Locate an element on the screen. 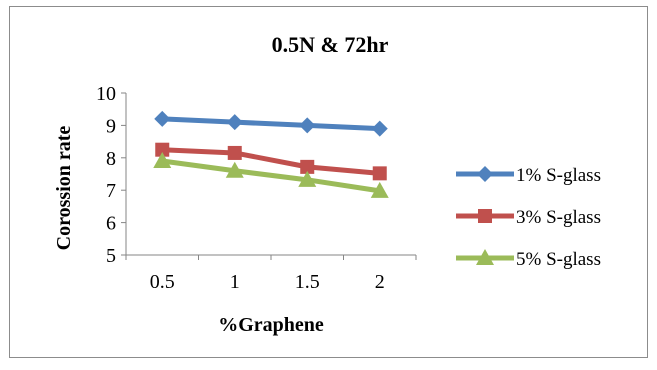 Image resolution: width=657 pixels, height=370 pixels. x-tick-label: 1 is located at coordinates (235, 282).